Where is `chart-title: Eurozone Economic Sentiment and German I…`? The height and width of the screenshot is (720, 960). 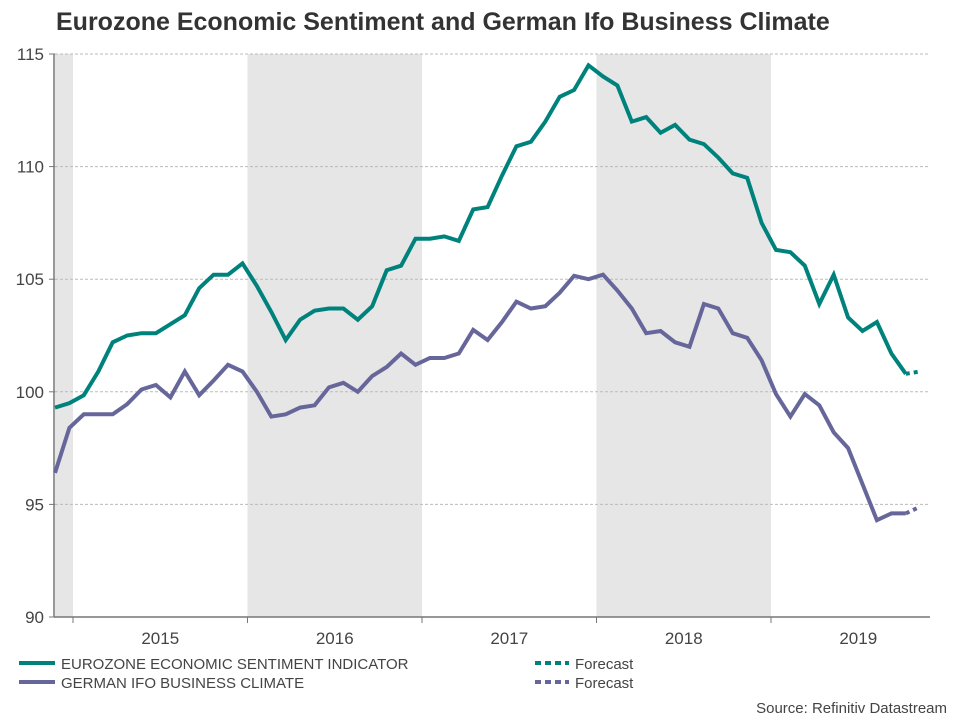
chart-title: Eurozone Economic Sentiment and German I… is located at coordinates (443, 22).